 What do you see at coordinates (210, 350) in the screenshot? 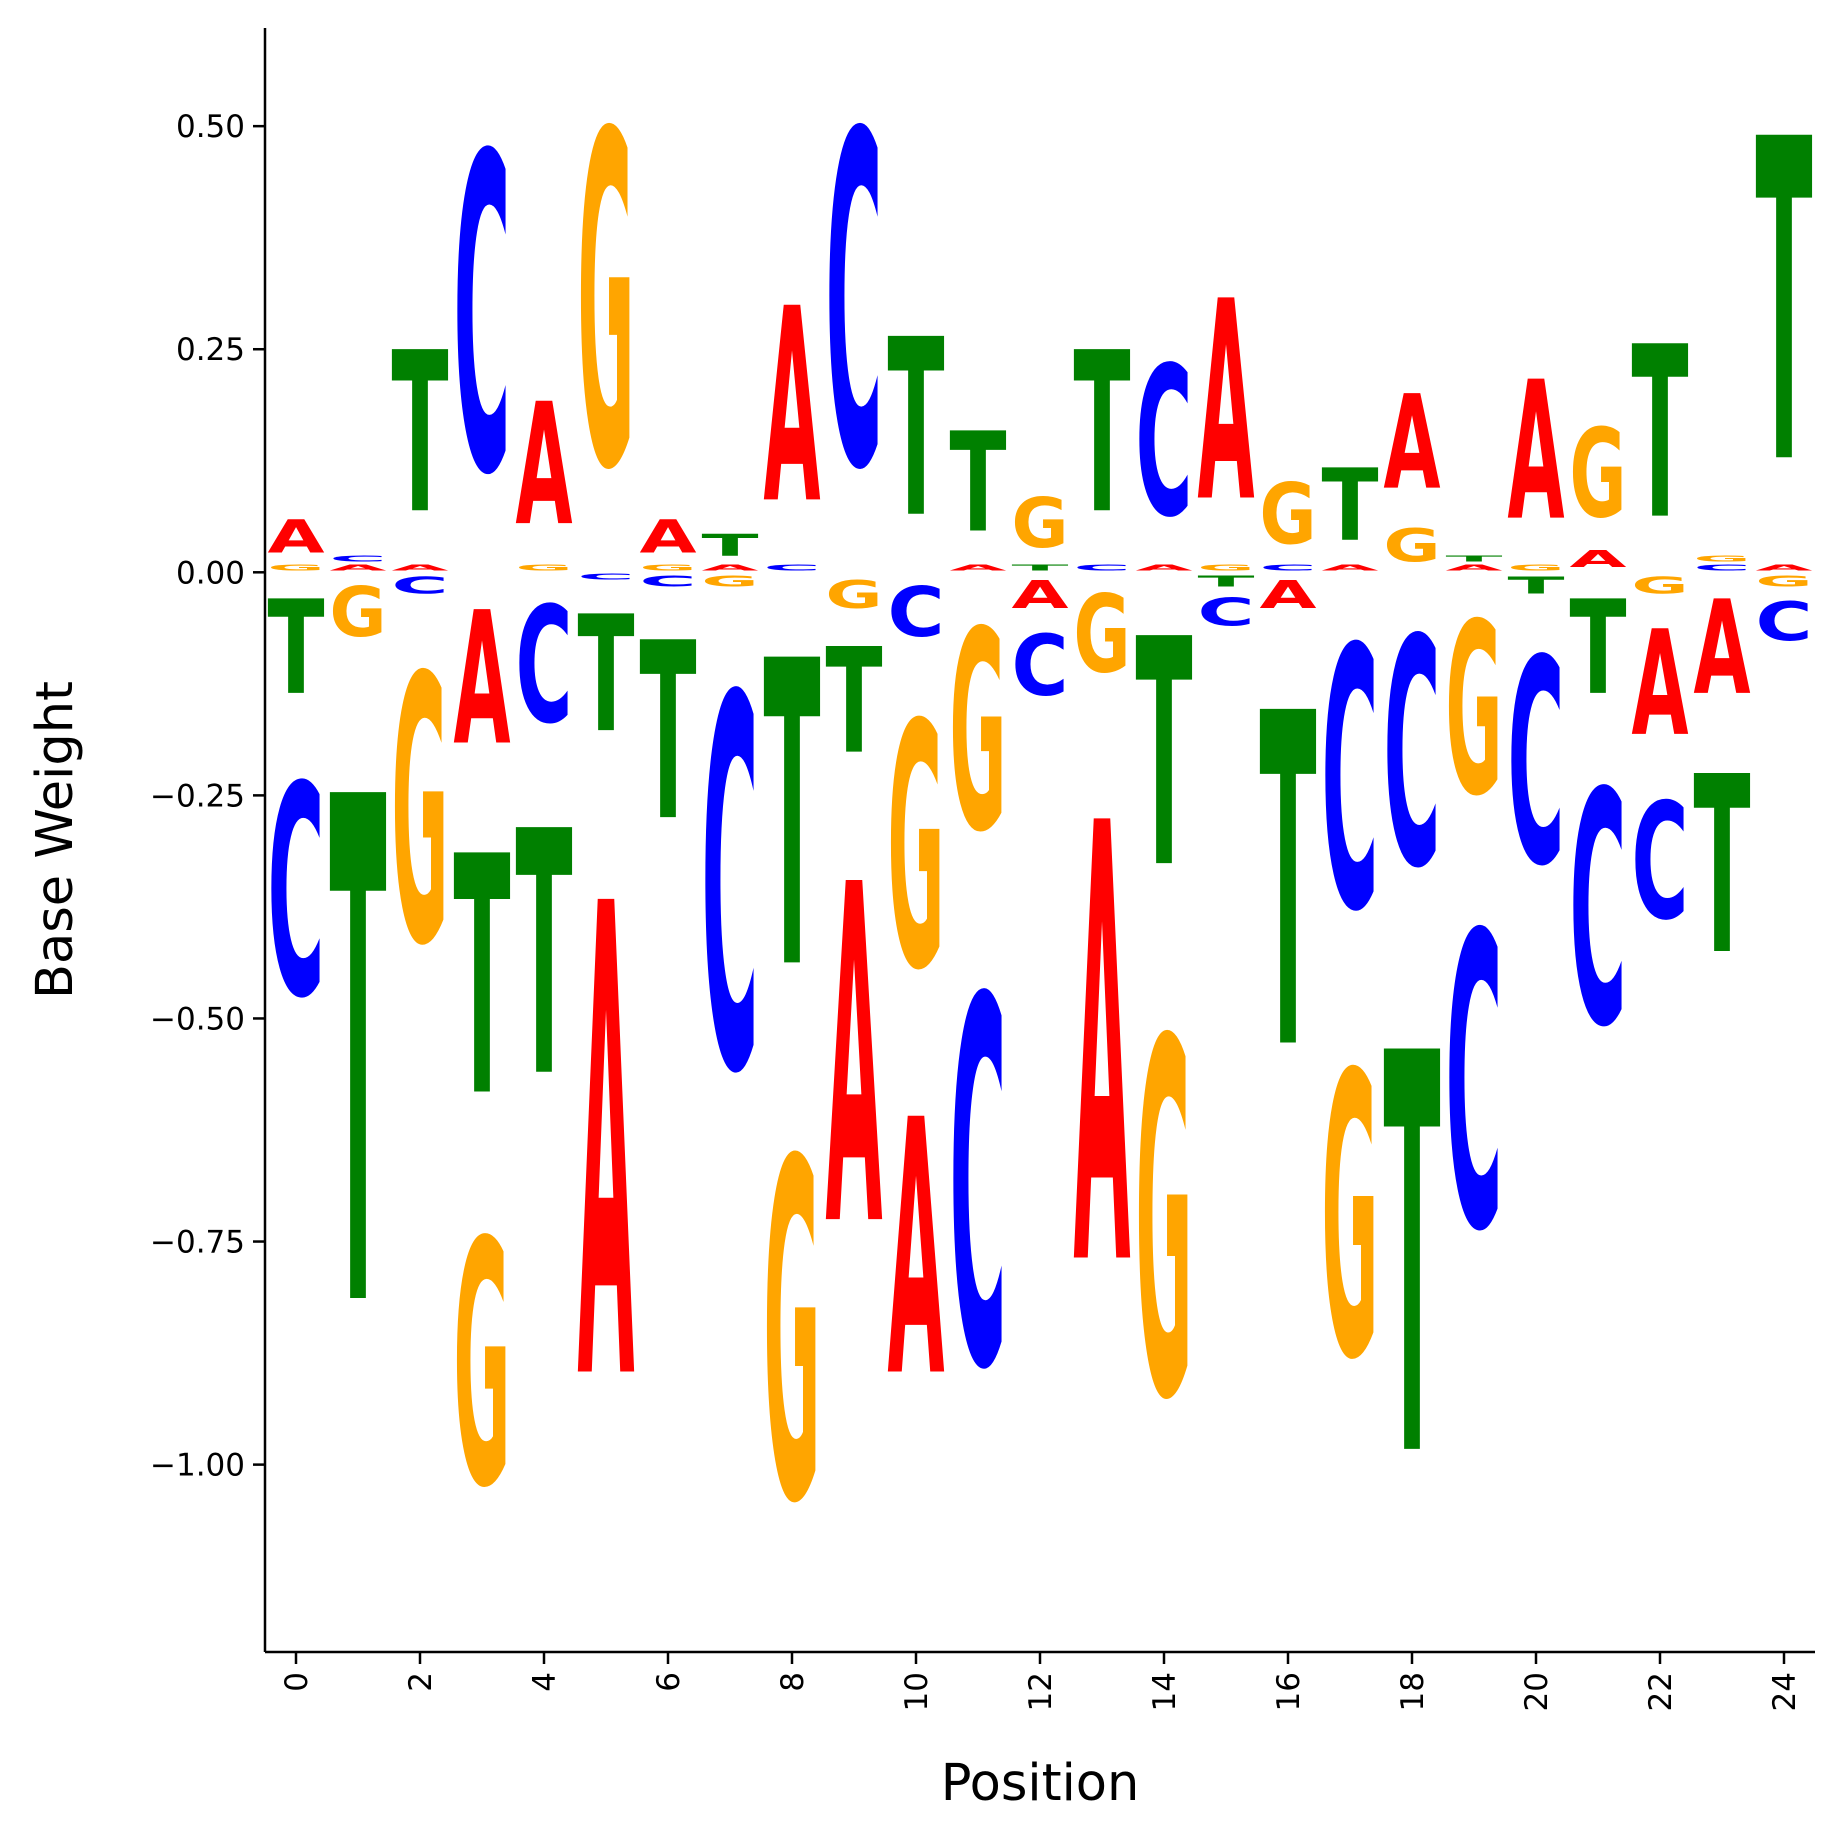
I see `y-tick-label: 0.25` at bounding box center [210, 350].